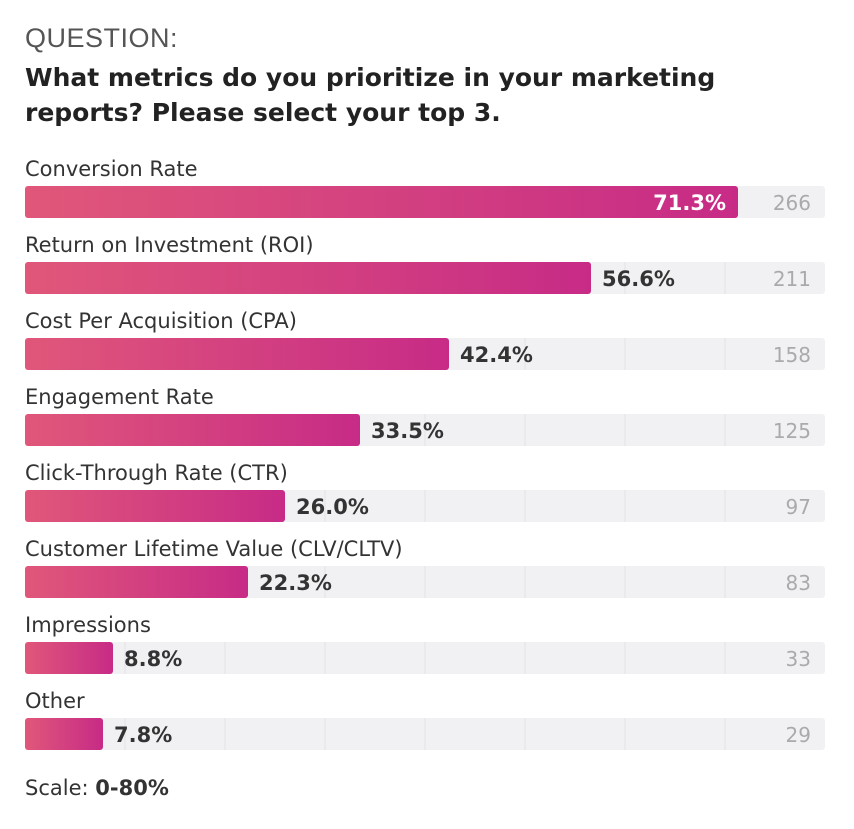 The image size is (854, 829). What do you see at coordinates (143, 735) in the screenshot?
I see `value-label: 7.8%` at bounding box center [143, 735].